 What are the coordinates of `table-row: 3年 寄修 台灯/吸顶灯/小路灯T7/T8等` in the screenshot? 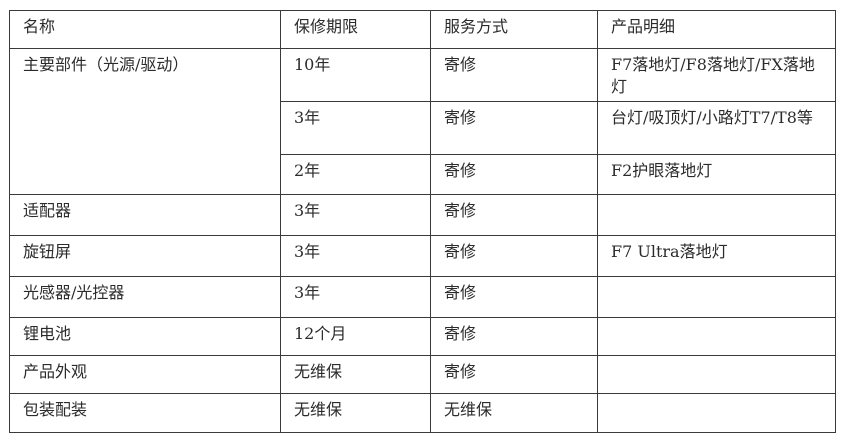 It's located at (423, 128).